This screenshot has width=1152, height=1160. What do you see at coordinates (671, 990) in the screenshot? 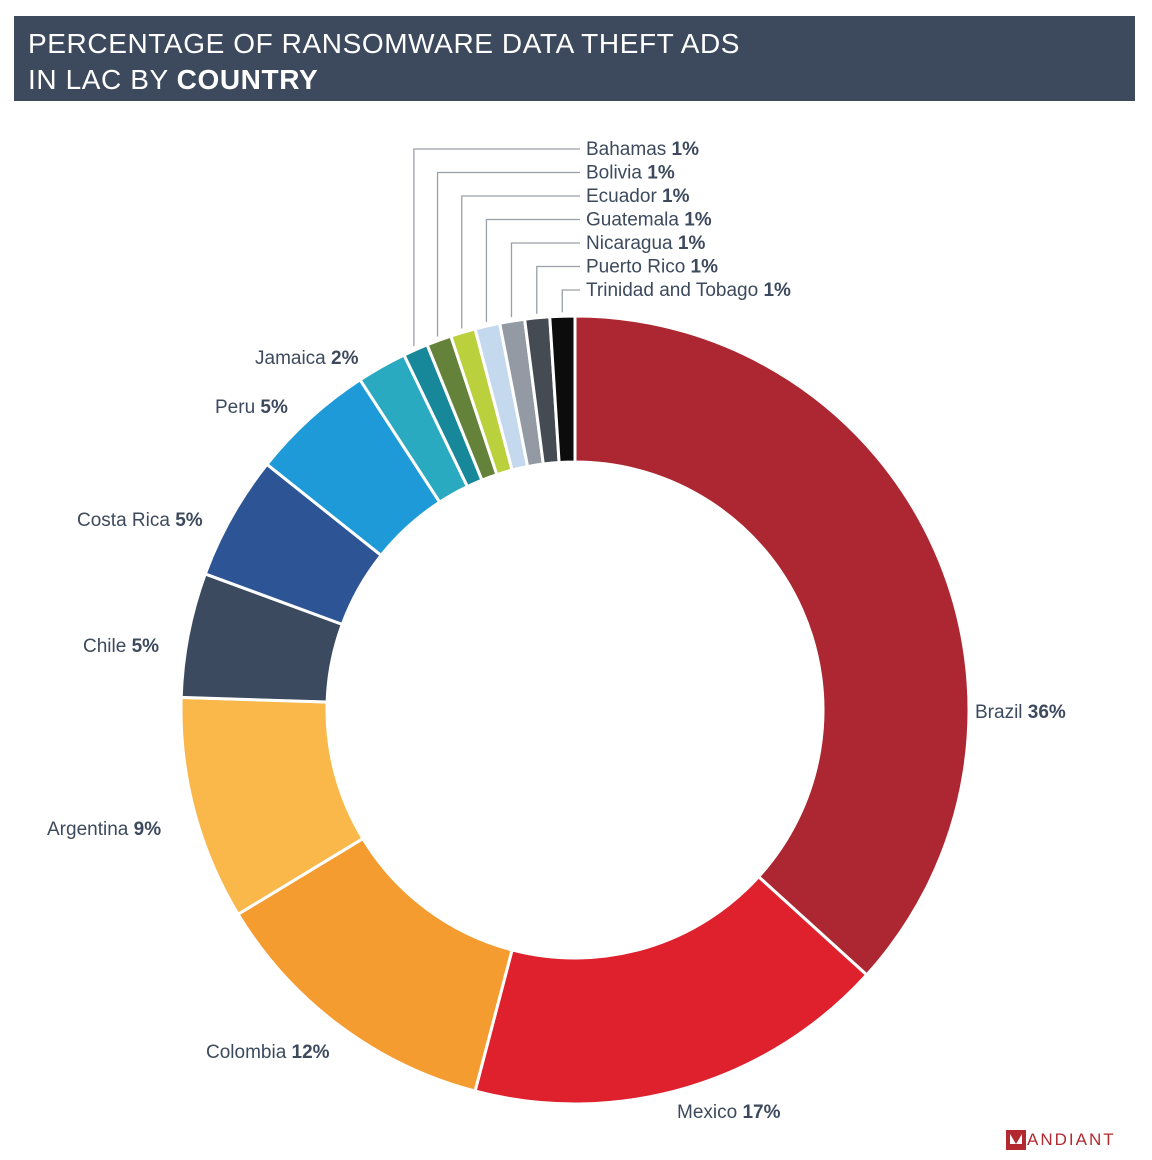
I see `slice-mexico` at bounding box center [671, 990].